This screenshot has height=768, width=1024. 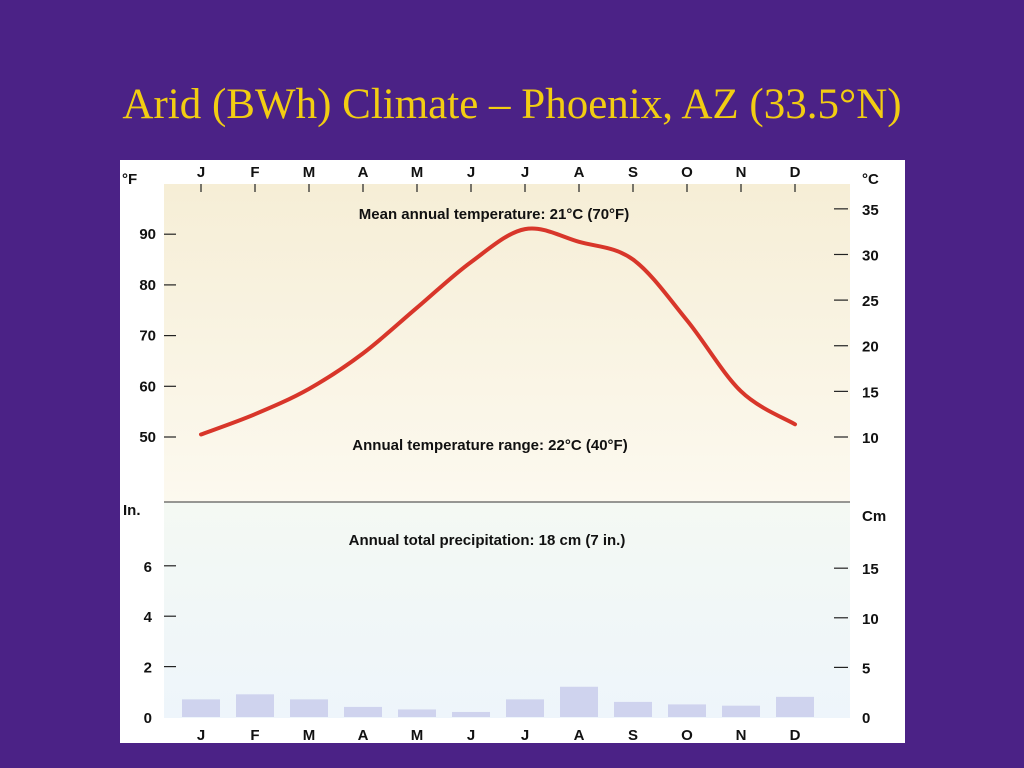 What do you see at coordinates (741, 172) in the screenshot?
I see `month-label-top: N` at bounding box center [741, 172].